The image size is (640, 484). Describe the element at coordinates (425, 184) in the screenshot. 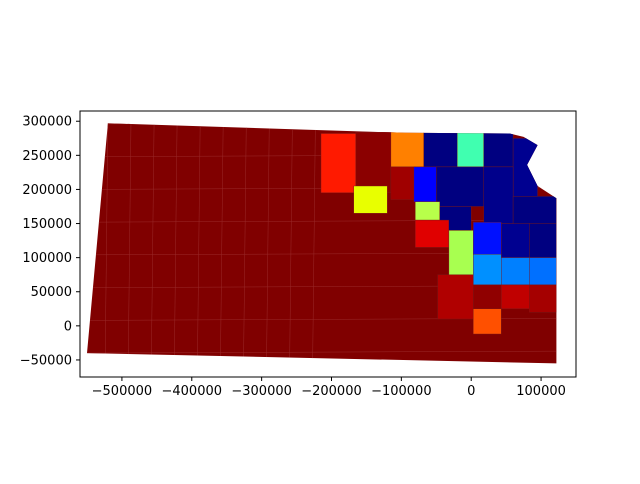

I see `region-blue-c` at that location.